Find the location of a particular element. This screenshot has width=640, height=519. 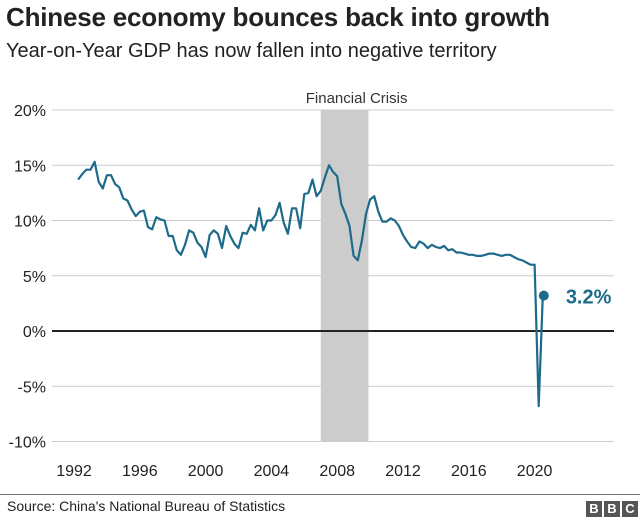

y-tick-label: 20% is located at coordinates (30, 111).